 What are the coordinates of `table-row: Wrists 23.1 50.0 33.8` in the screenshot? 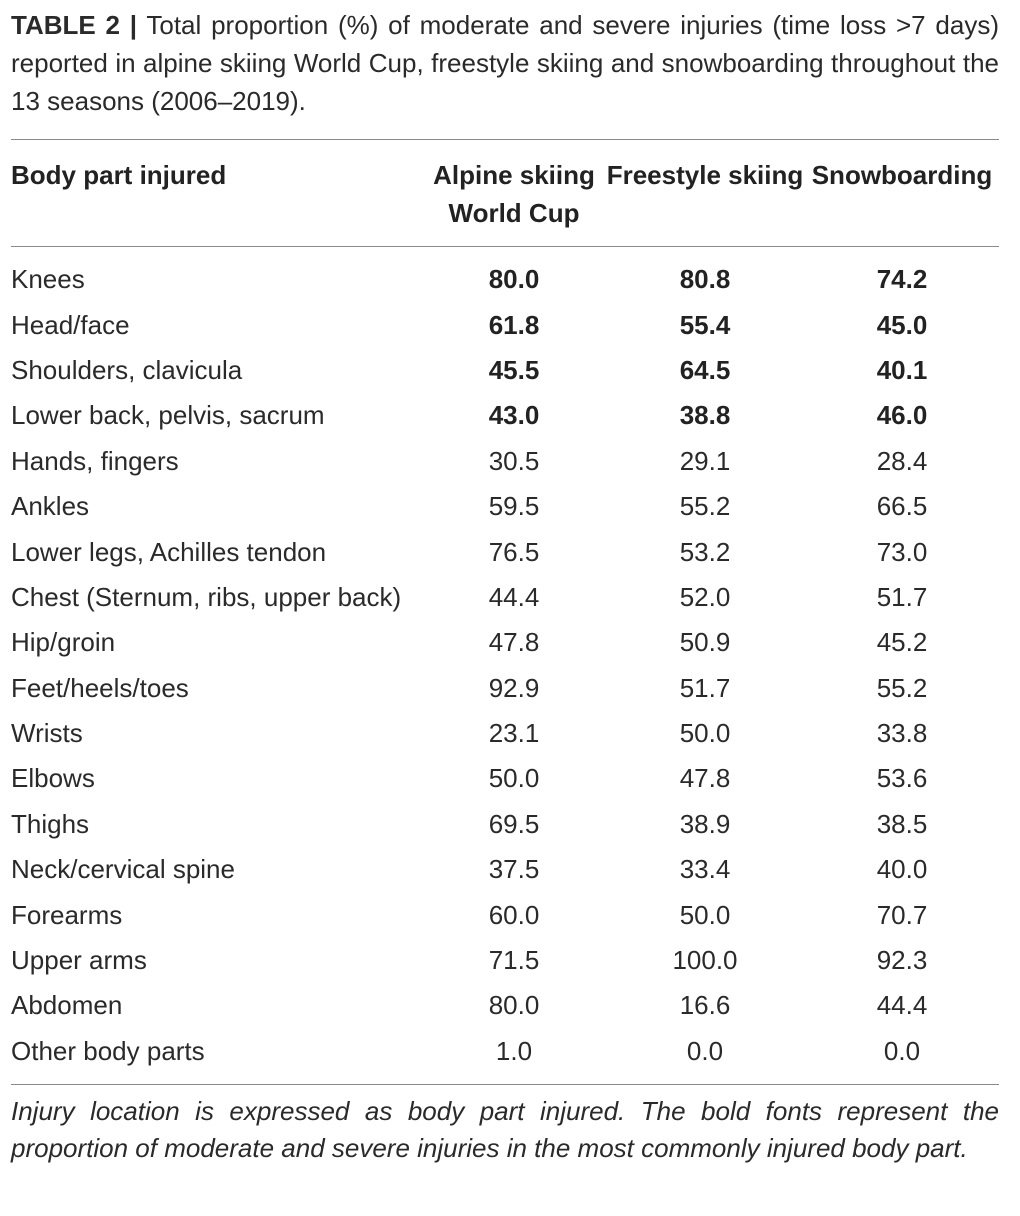 It's located at (505, 733).